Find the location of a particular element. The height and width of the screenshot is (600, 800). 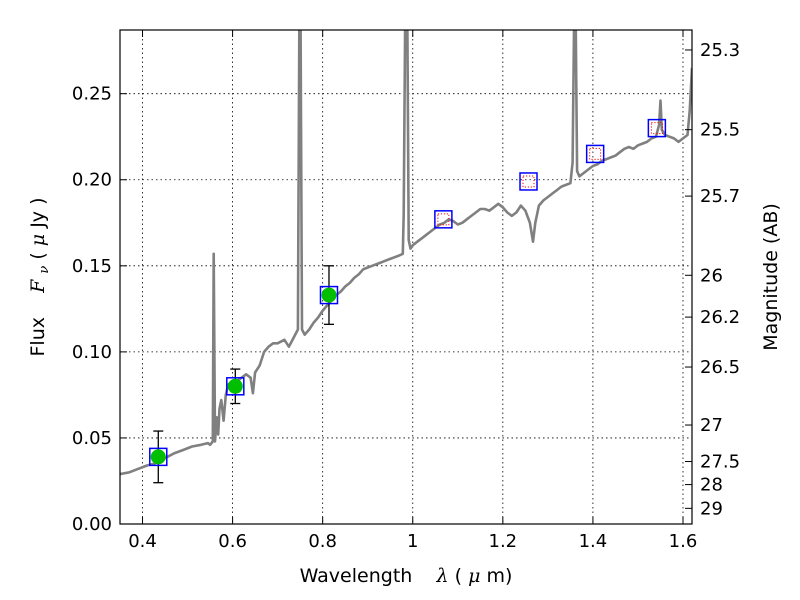

y-axis-label-unit-mu: μ is located at coordinates (38, 240).